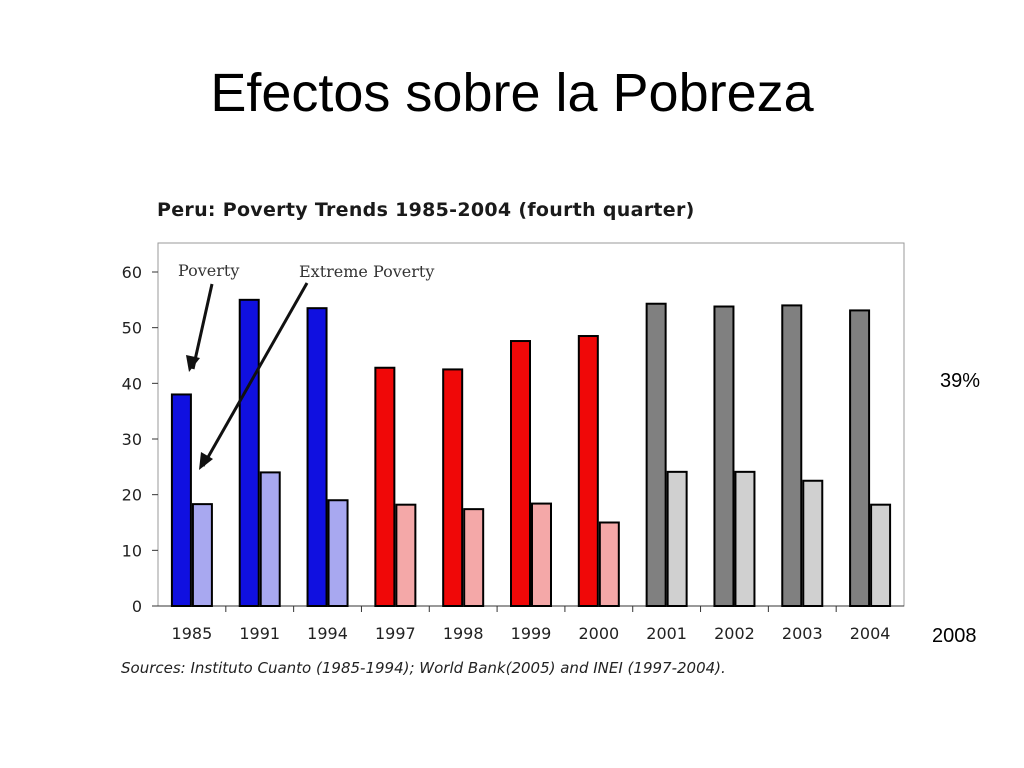 Image resolution: width=1024 pixels, height=768 pixels. I want to click on bar-poverty-1998, so click(453, 487).